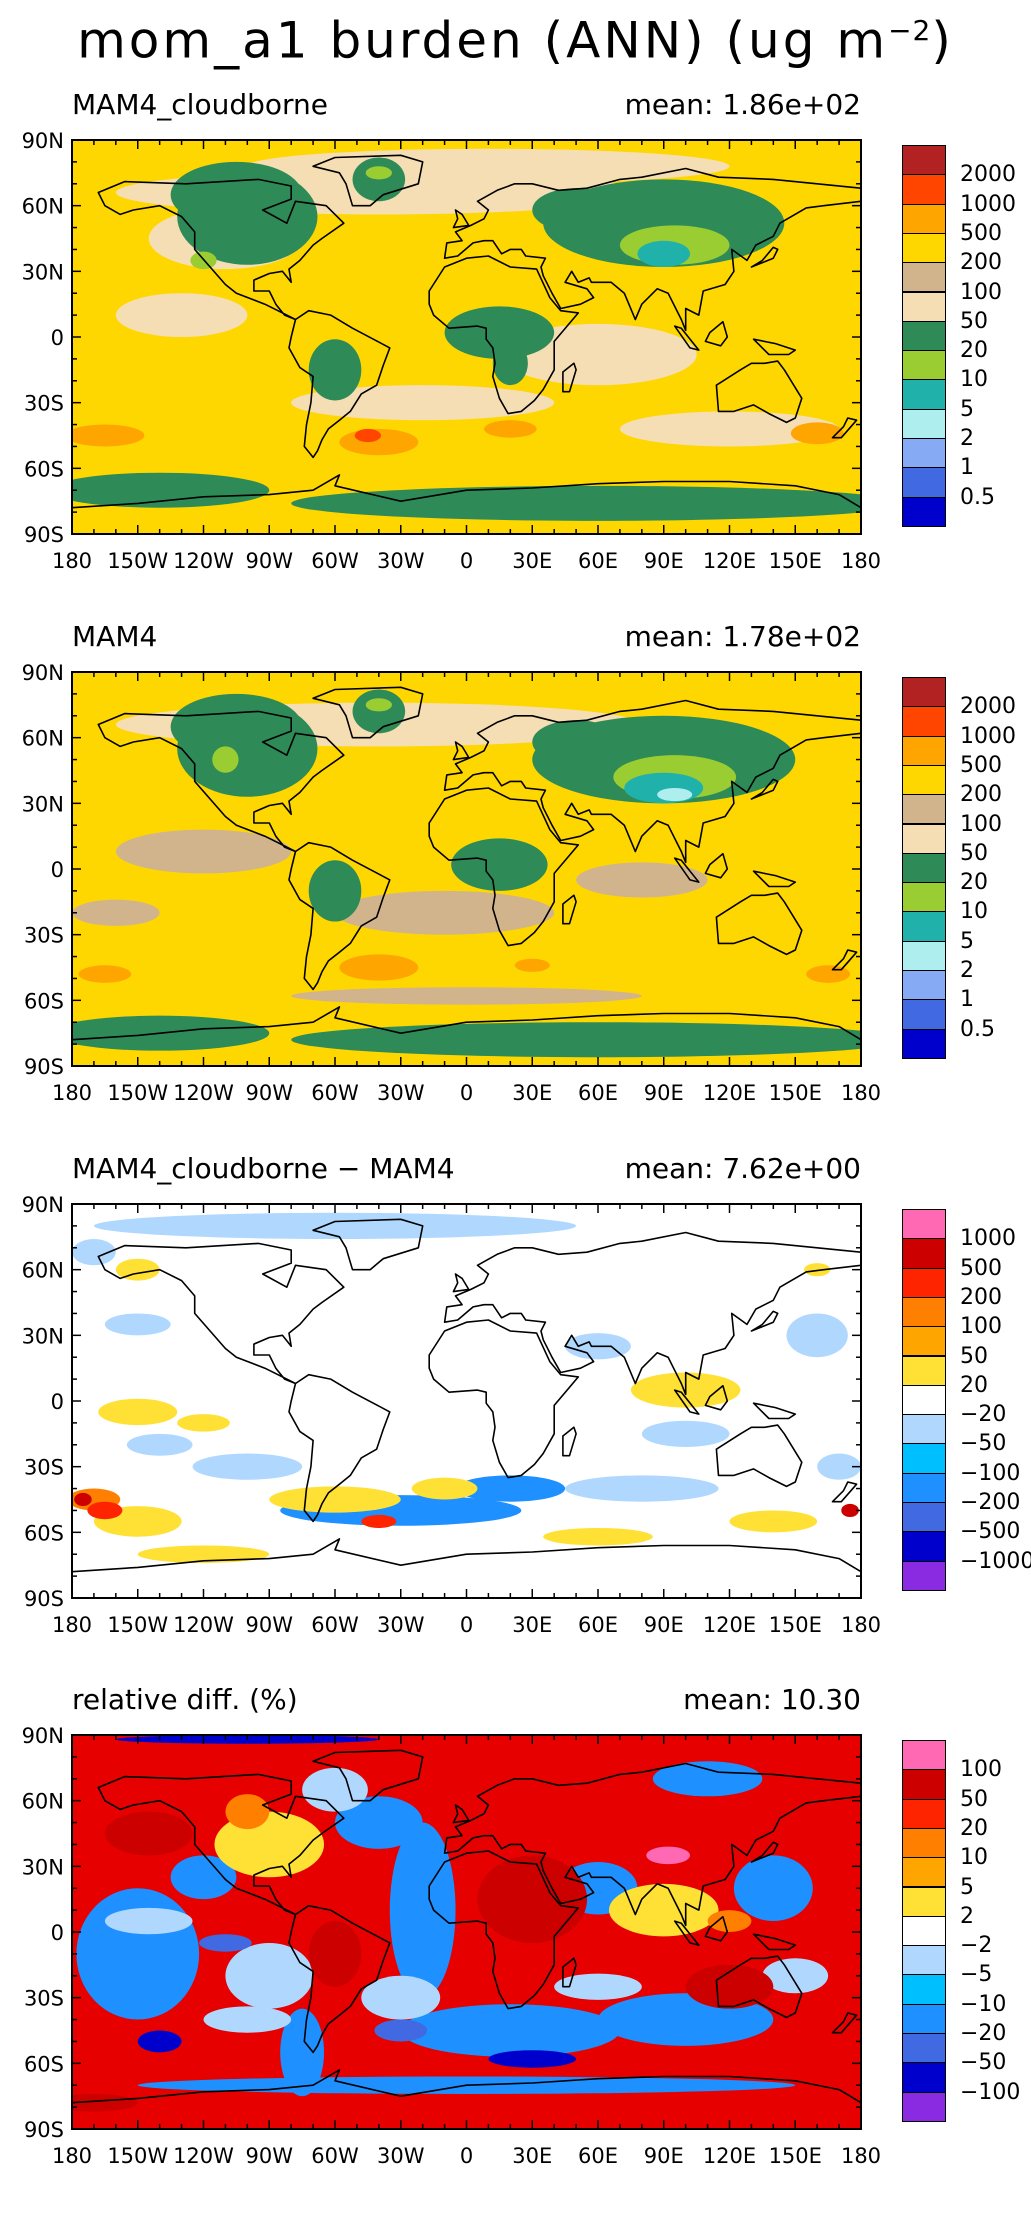  What do you see at coordinates (981, 292) in the screenshot?
I see `legend-label: 100` at bounding box center [981, 292].